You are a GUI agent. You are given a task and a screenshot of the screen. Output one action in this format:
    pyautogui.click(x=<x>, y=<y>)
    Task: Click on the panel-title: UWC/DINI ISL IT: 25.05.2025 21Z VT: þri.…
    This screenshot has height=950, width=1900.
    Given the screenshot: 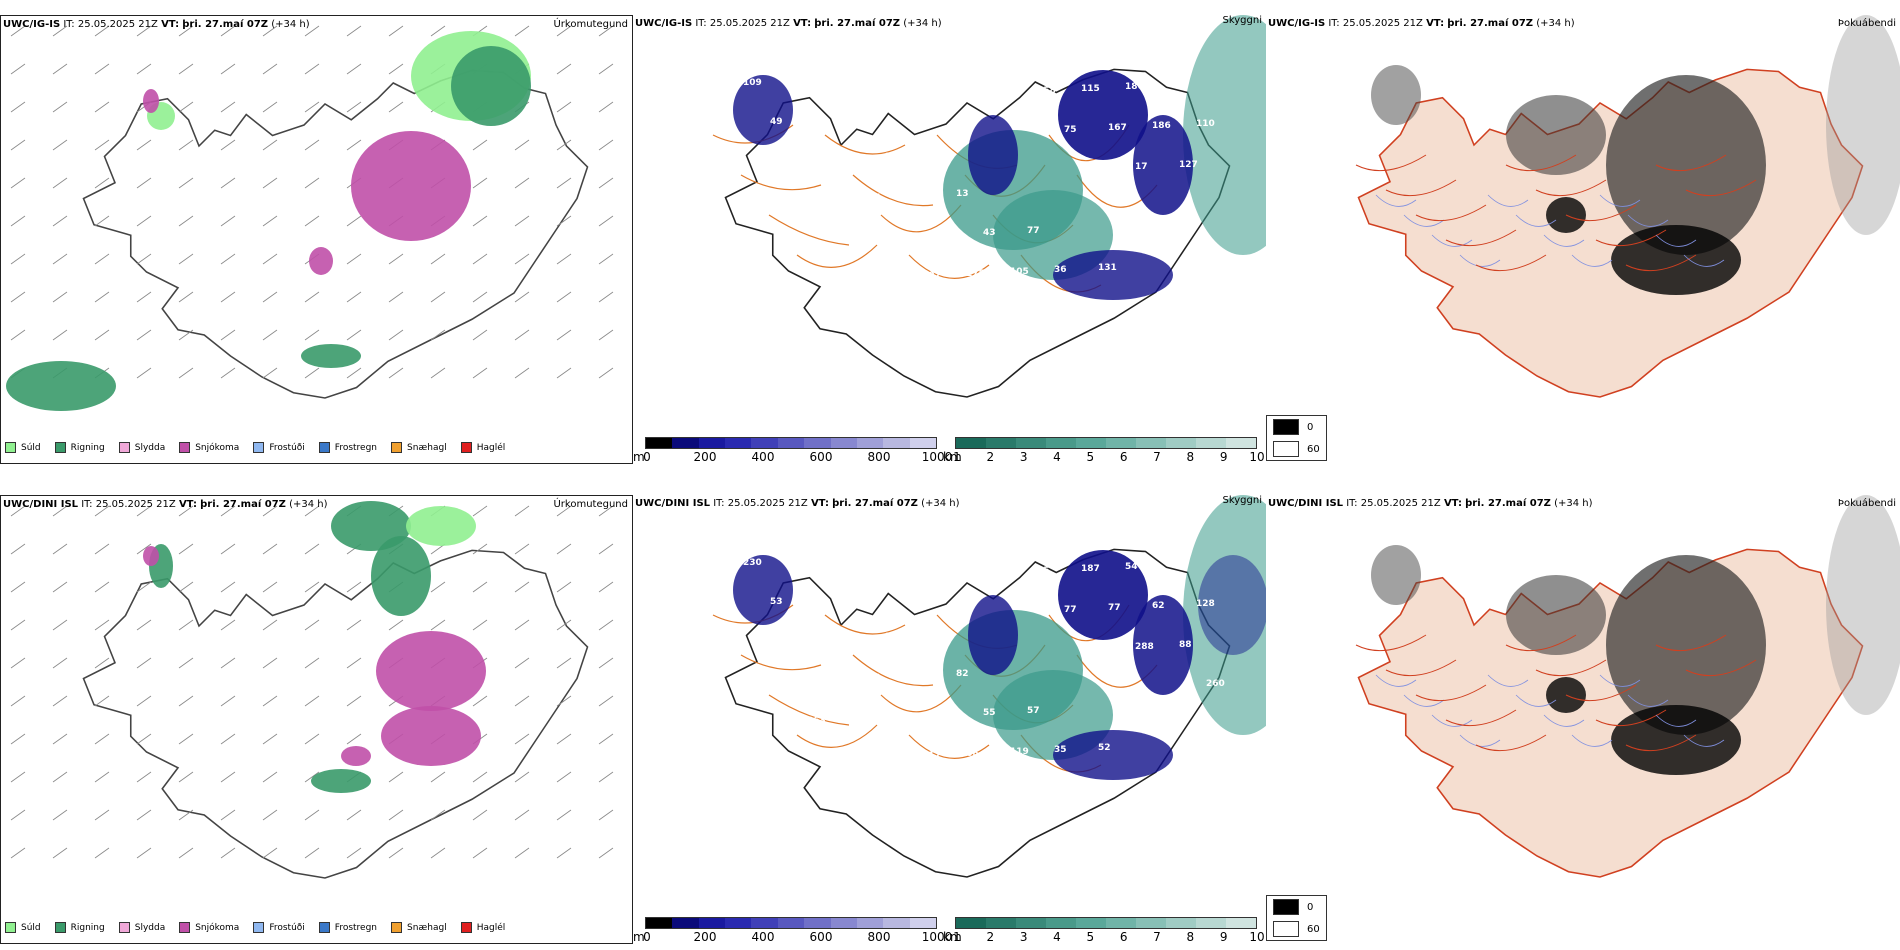 What is the action you would take?
    pyautogui.click(x=165, y=504)
    